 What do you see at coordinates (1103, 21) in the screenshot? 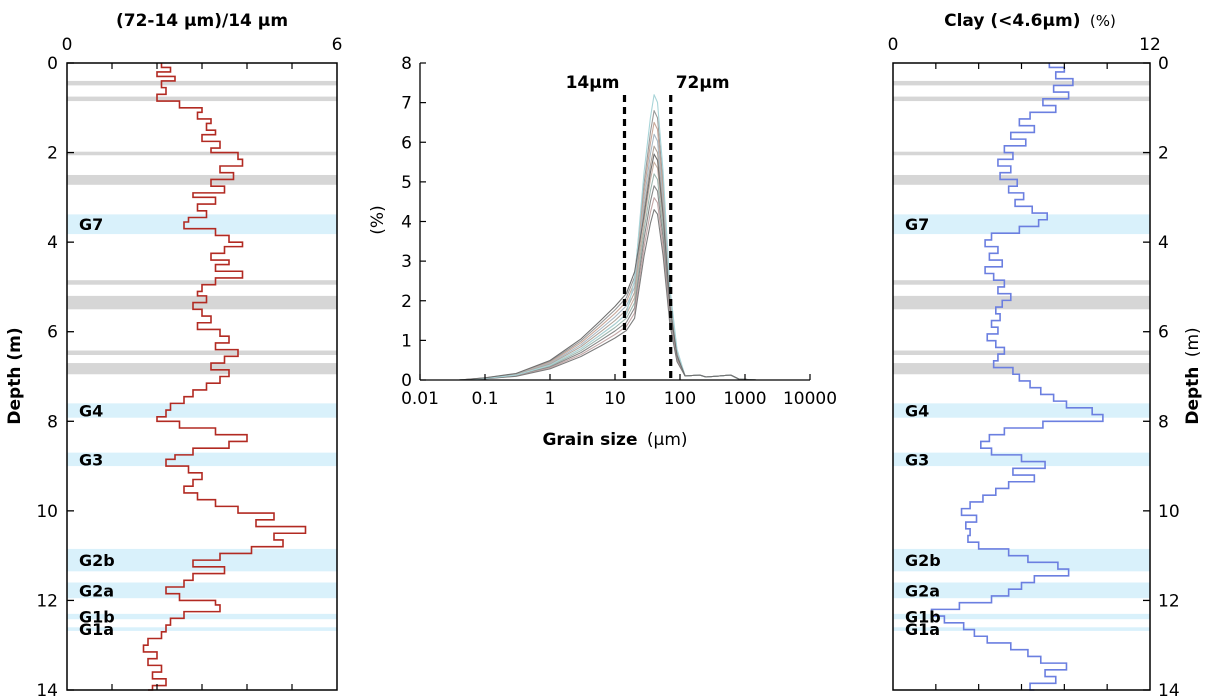
I see `right-panel-title-unit: (%)` at bounding box center [1103, 21].